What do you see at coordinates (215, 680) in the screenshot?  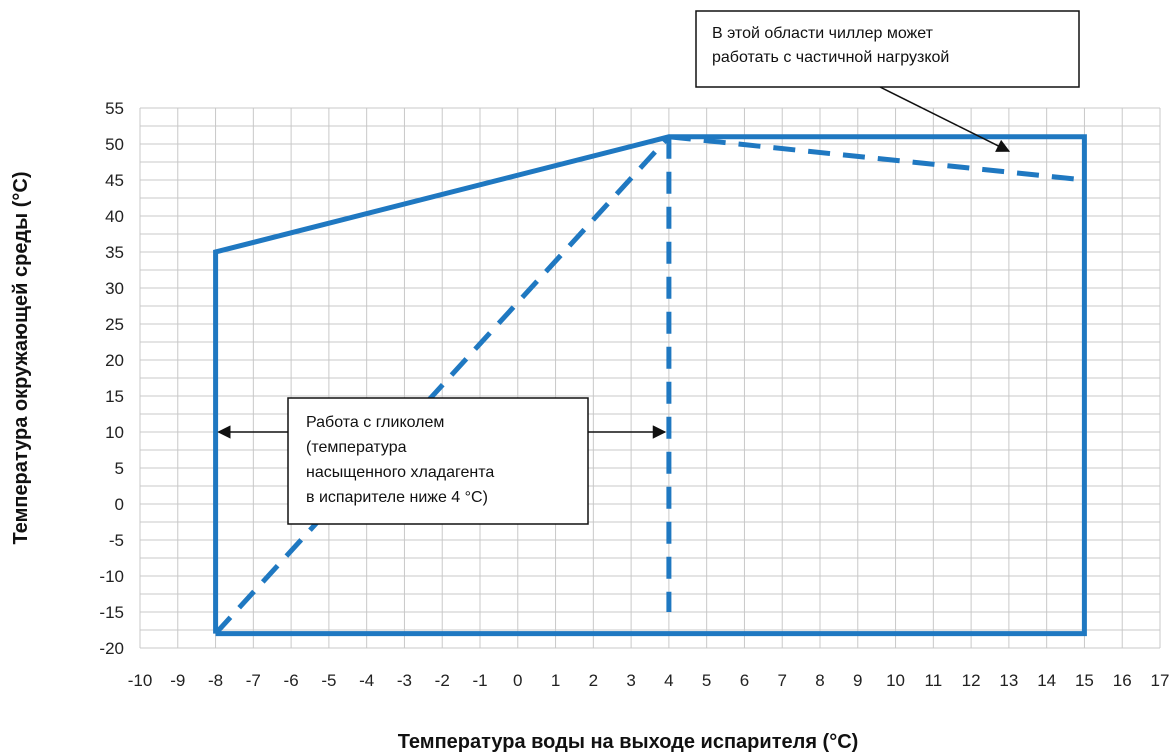 I see `x-tick-label: -8` at bounding box center [215, 680].